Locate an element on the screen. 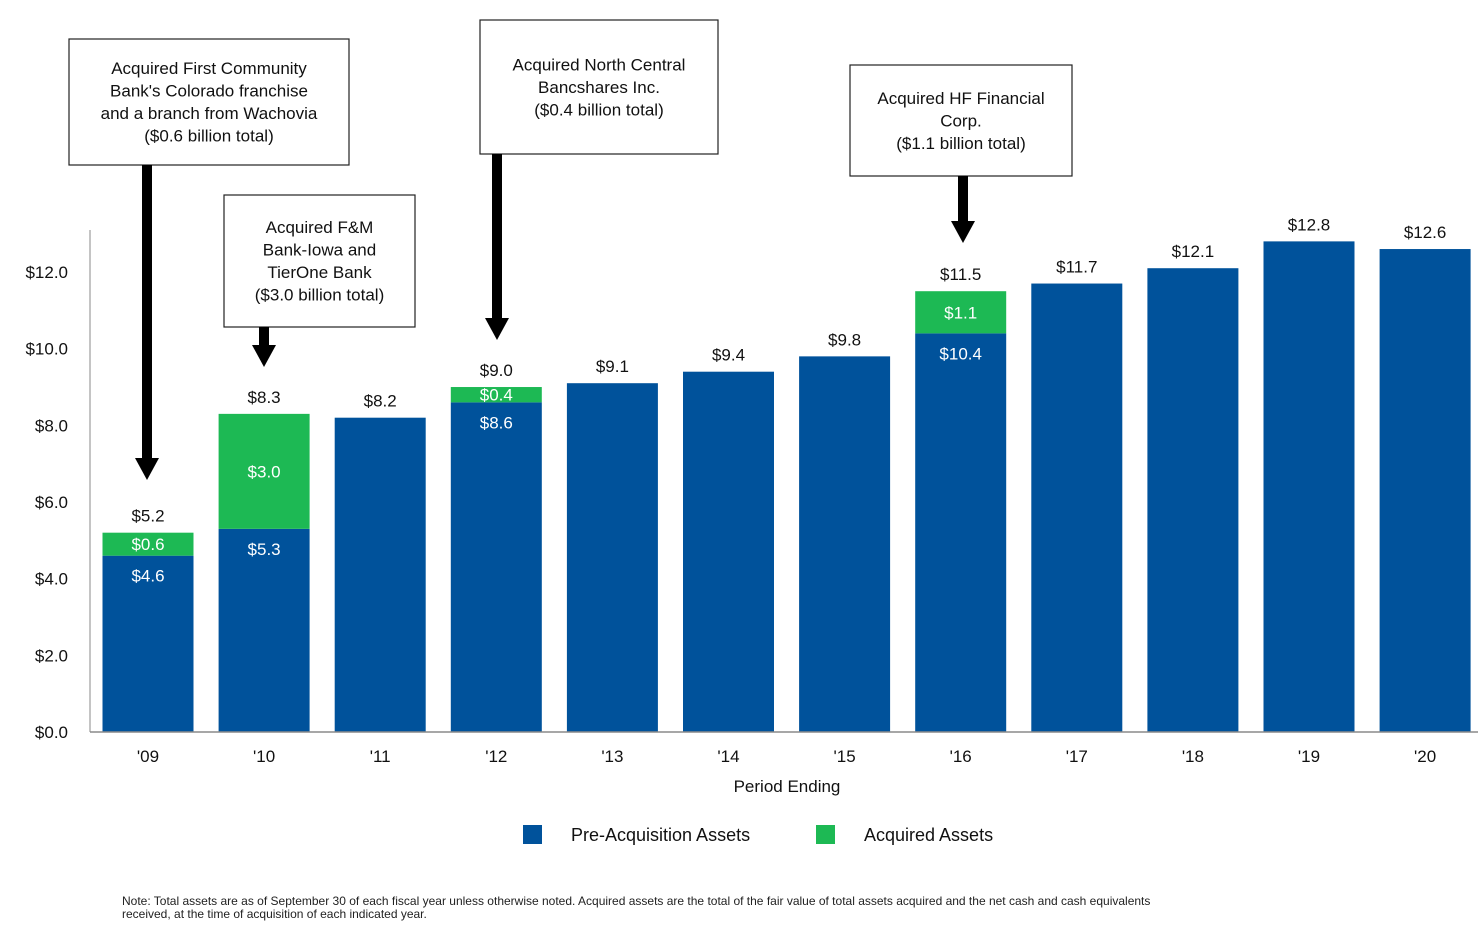 Image resolution: width=1481 pixels, height=930 pixels. annotation-text-line: and a branch from Wachovia is located at coordinates (209, 113).